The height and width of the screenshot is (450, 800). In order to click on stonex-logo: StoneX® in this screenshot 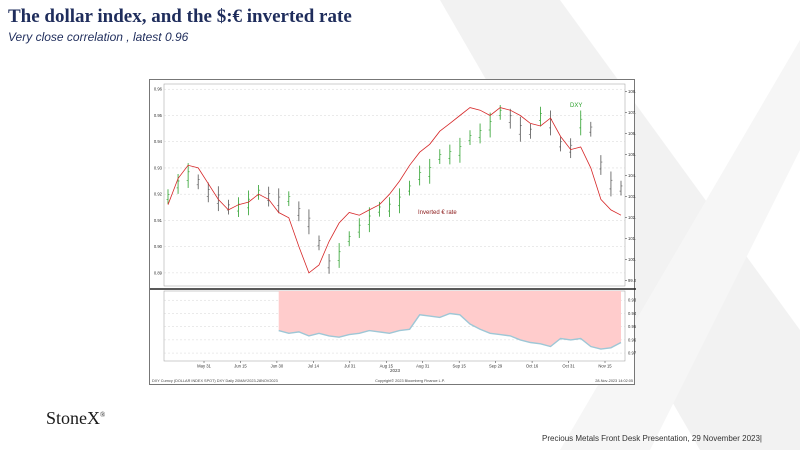, I will do `click(75, 418)`.